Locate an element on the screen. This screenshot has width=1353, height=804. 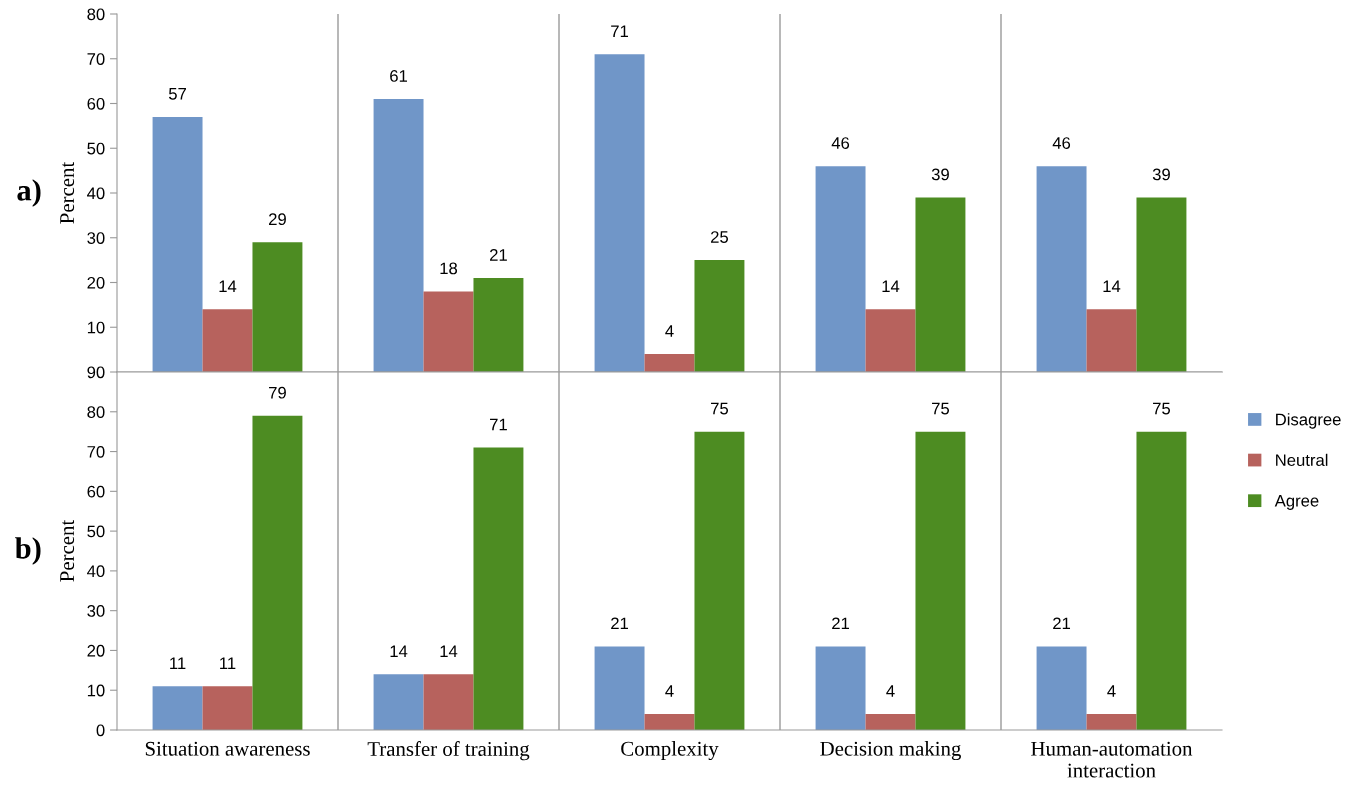
data-label: 57 is located at coordinates (177, 94).